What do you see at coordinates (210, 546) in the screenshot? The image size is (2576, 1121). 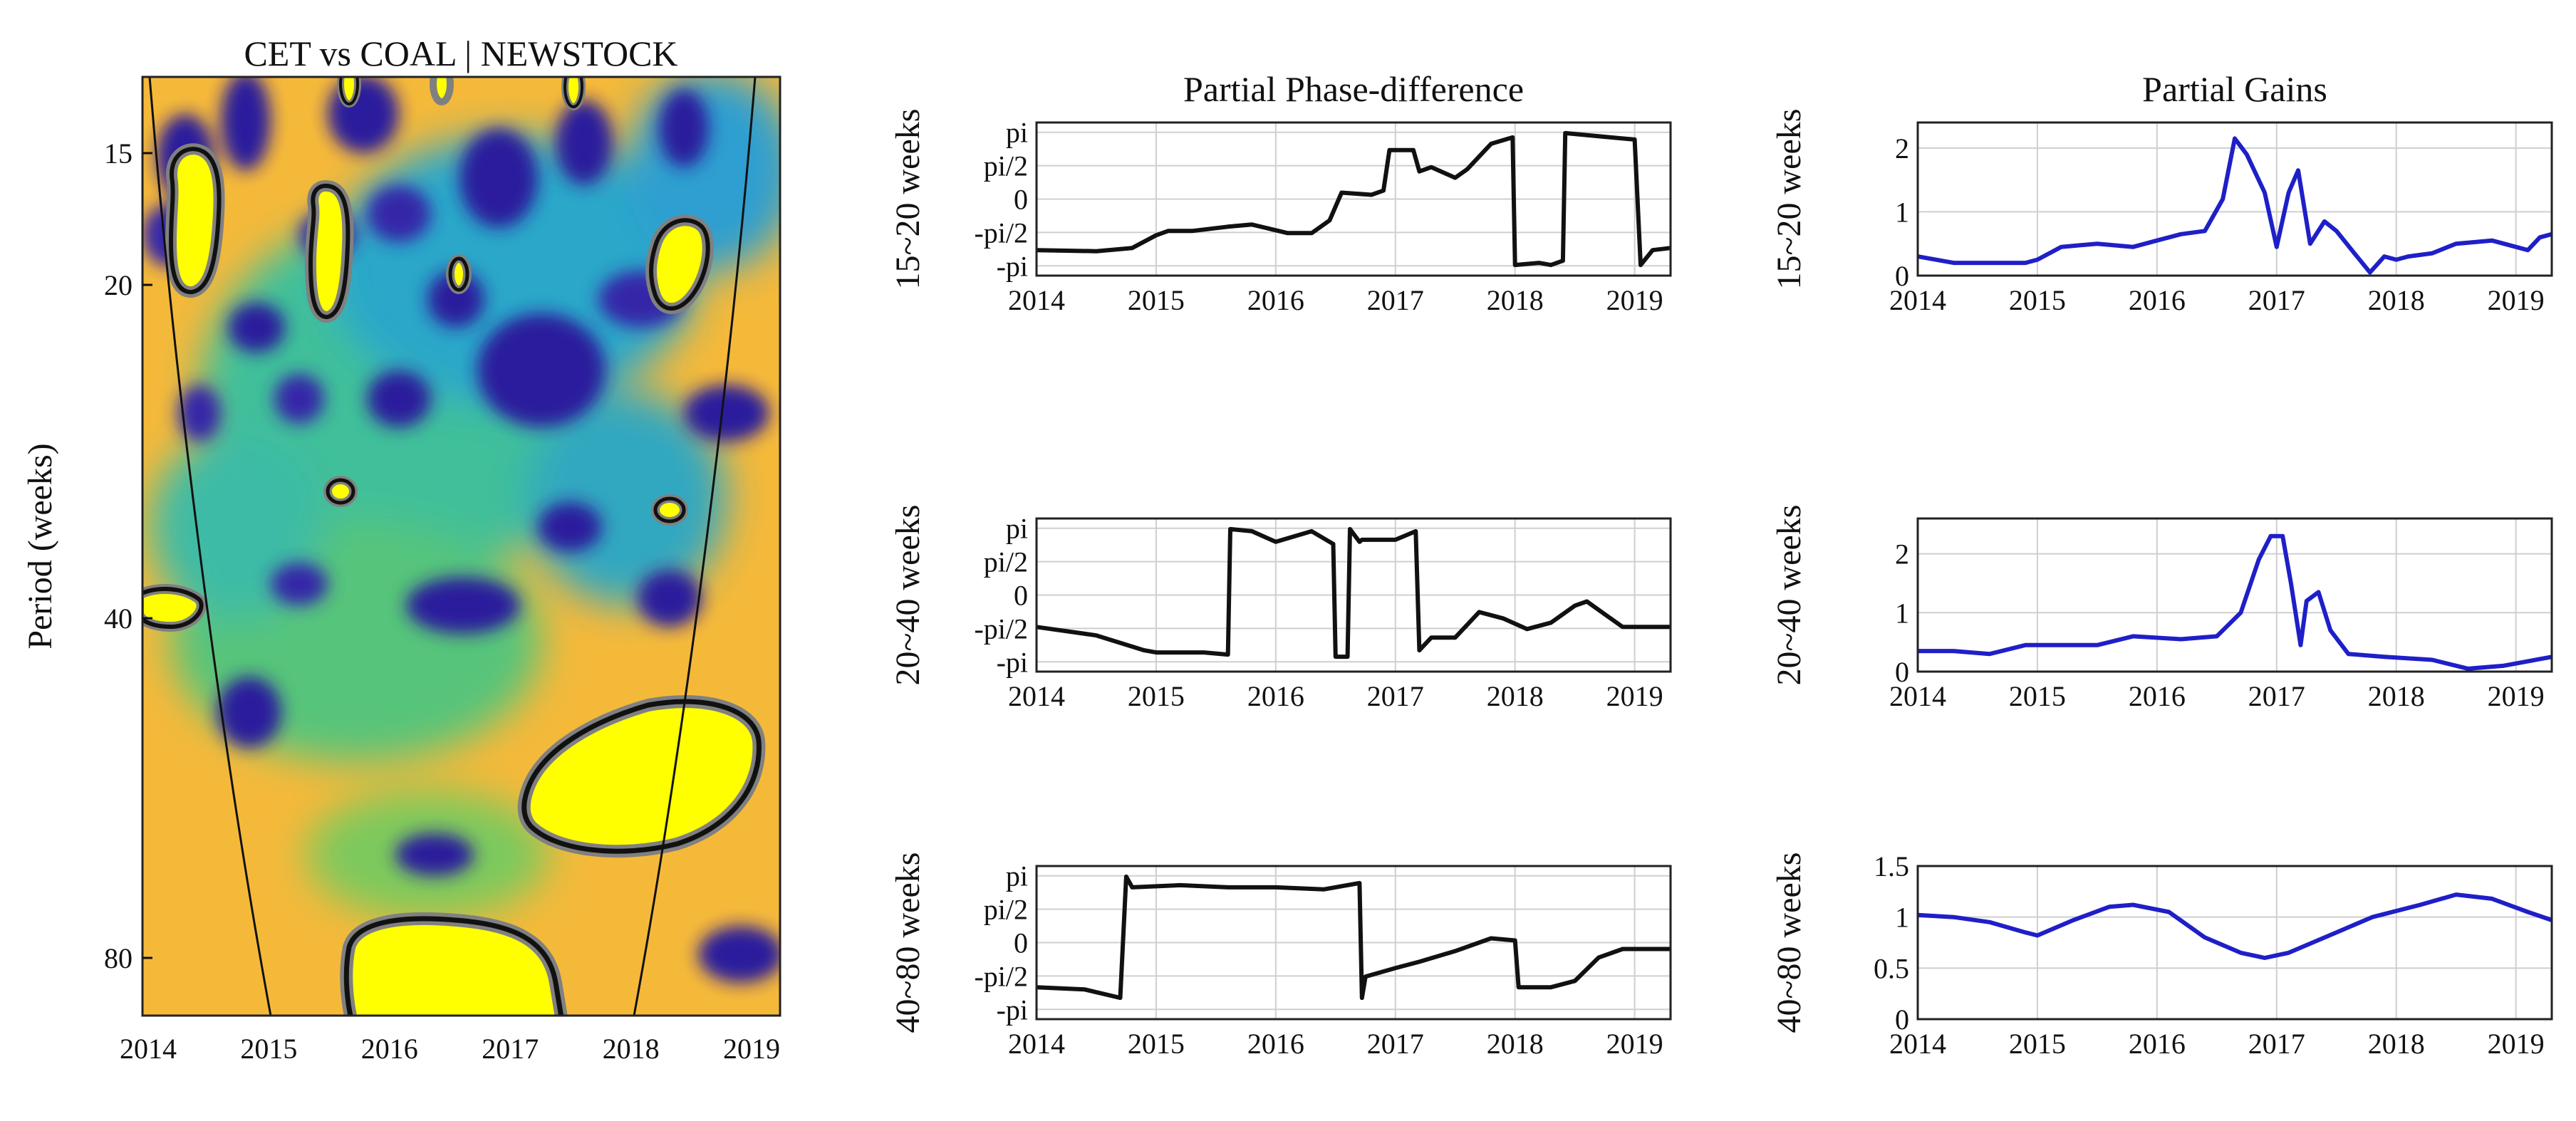 I see `cone-of-influence-left` at bounding box center [210, 546].